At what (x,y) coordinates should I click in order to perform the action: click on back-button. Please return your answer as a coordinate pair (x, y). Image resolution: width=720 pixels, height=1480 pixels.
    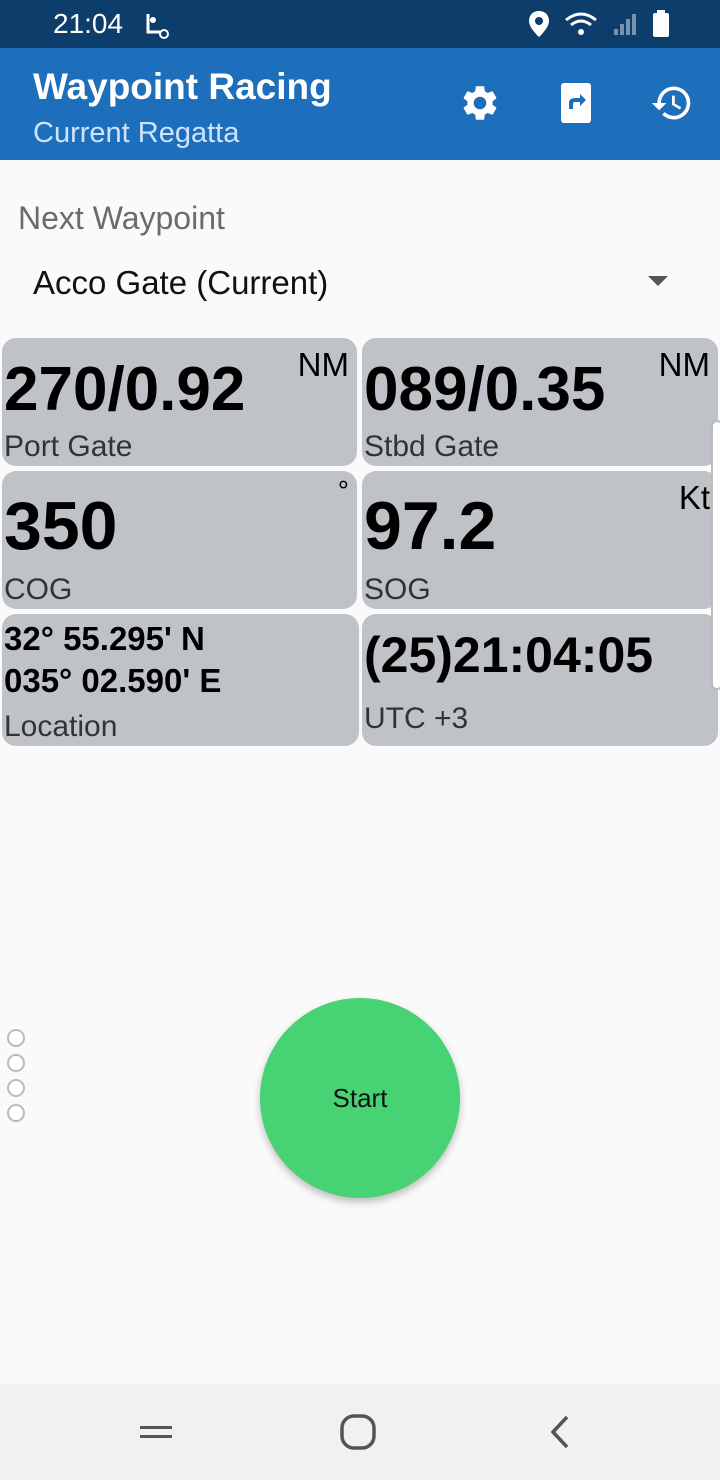
    Looking at the image, I should click on (560, 1432).